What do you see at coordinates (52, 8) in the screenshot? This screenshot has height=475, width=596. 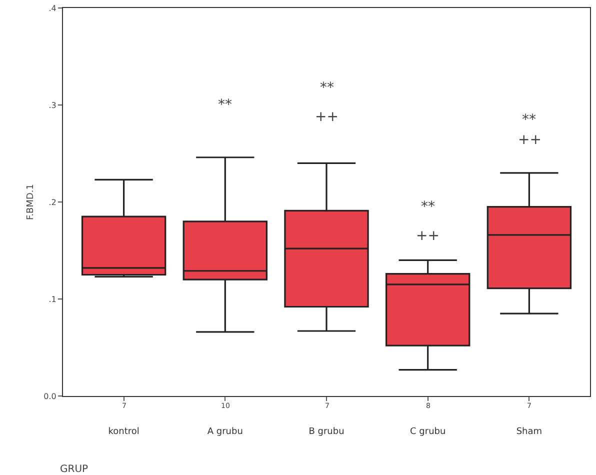 I see `y-tick-label: .4` at bounding box center [52, 8].